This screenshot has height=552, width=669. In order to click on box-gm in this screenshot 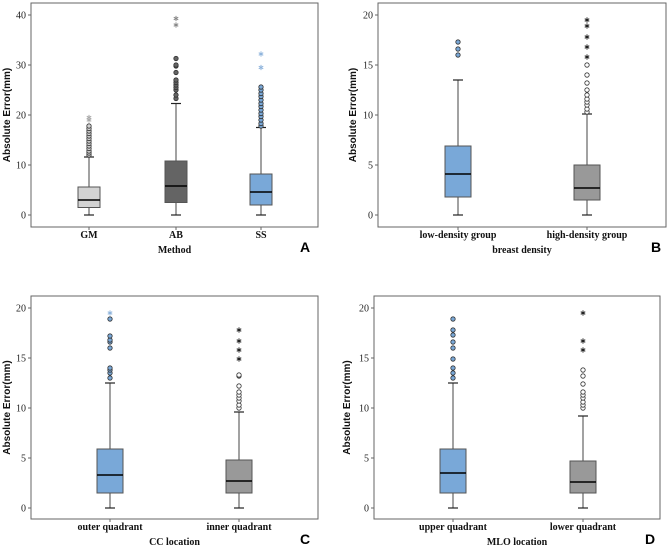, I will do `click(89, 165)`.